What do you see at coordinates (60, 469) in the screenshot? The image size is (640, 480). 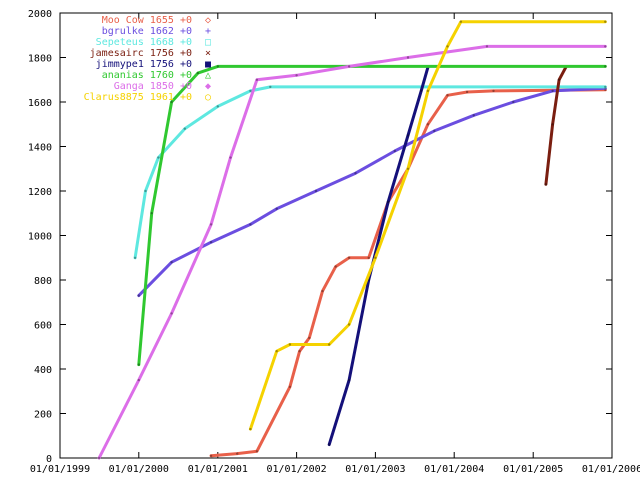 I see `x-tick-label: 01/01/1999` at bounding box center [60, 469].